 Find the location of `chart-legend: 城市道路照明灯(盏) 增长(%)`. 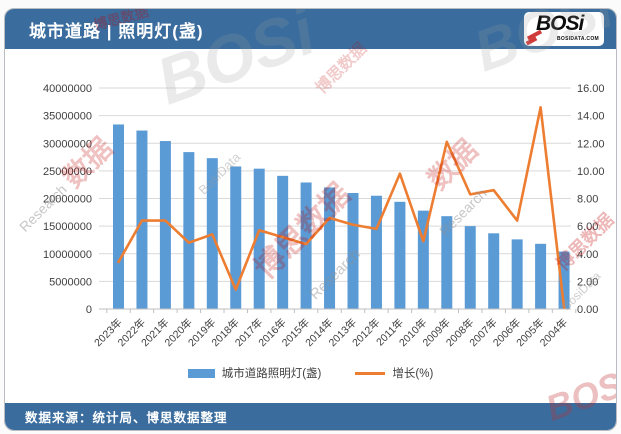

chart-legend: 城市道路照明灯(盏) 增长(%) is located at coordinates (310, 373).